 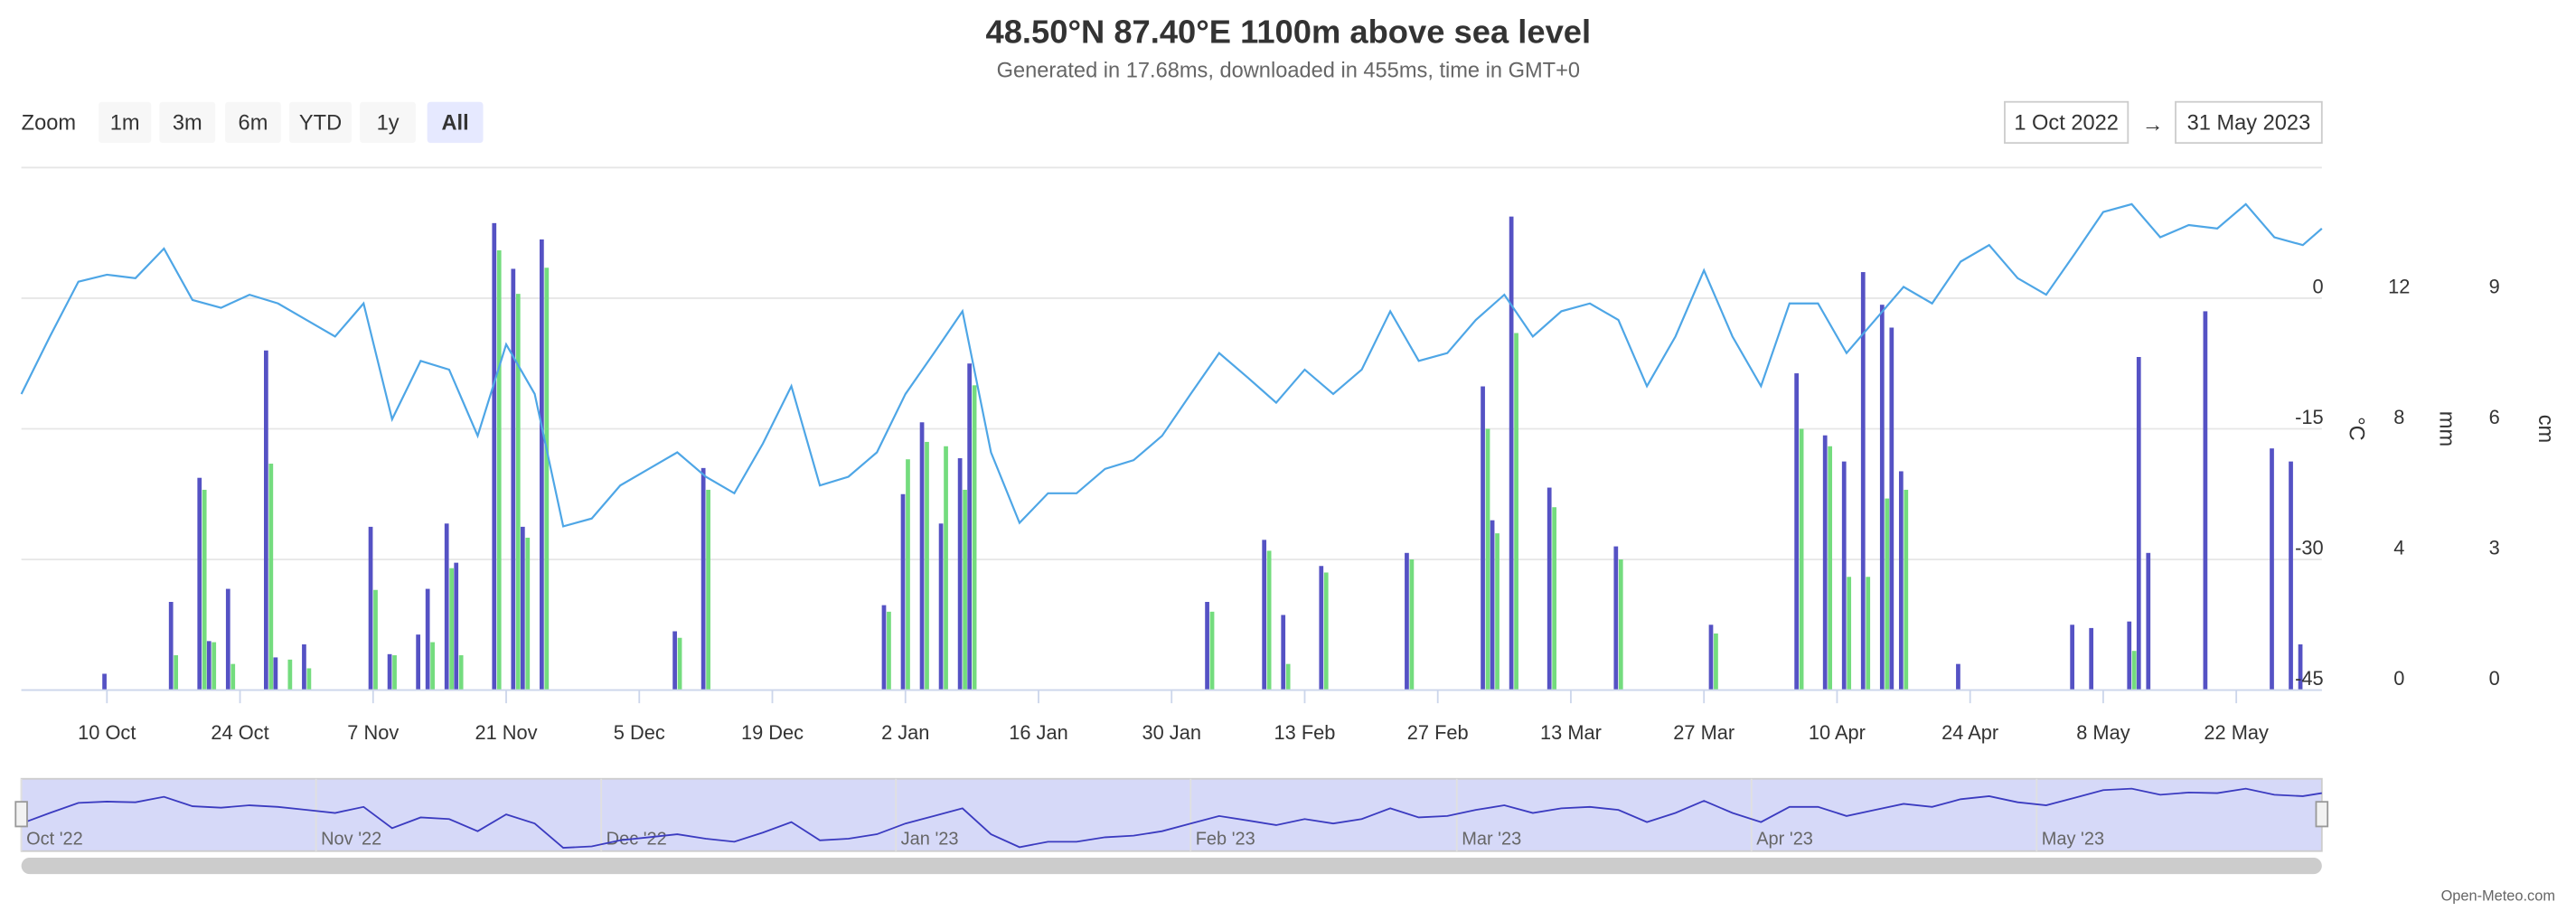 I want to click on chart-title: 48.50°N 87.40°E 1100m above sea level, so click(x=1289, y=32).